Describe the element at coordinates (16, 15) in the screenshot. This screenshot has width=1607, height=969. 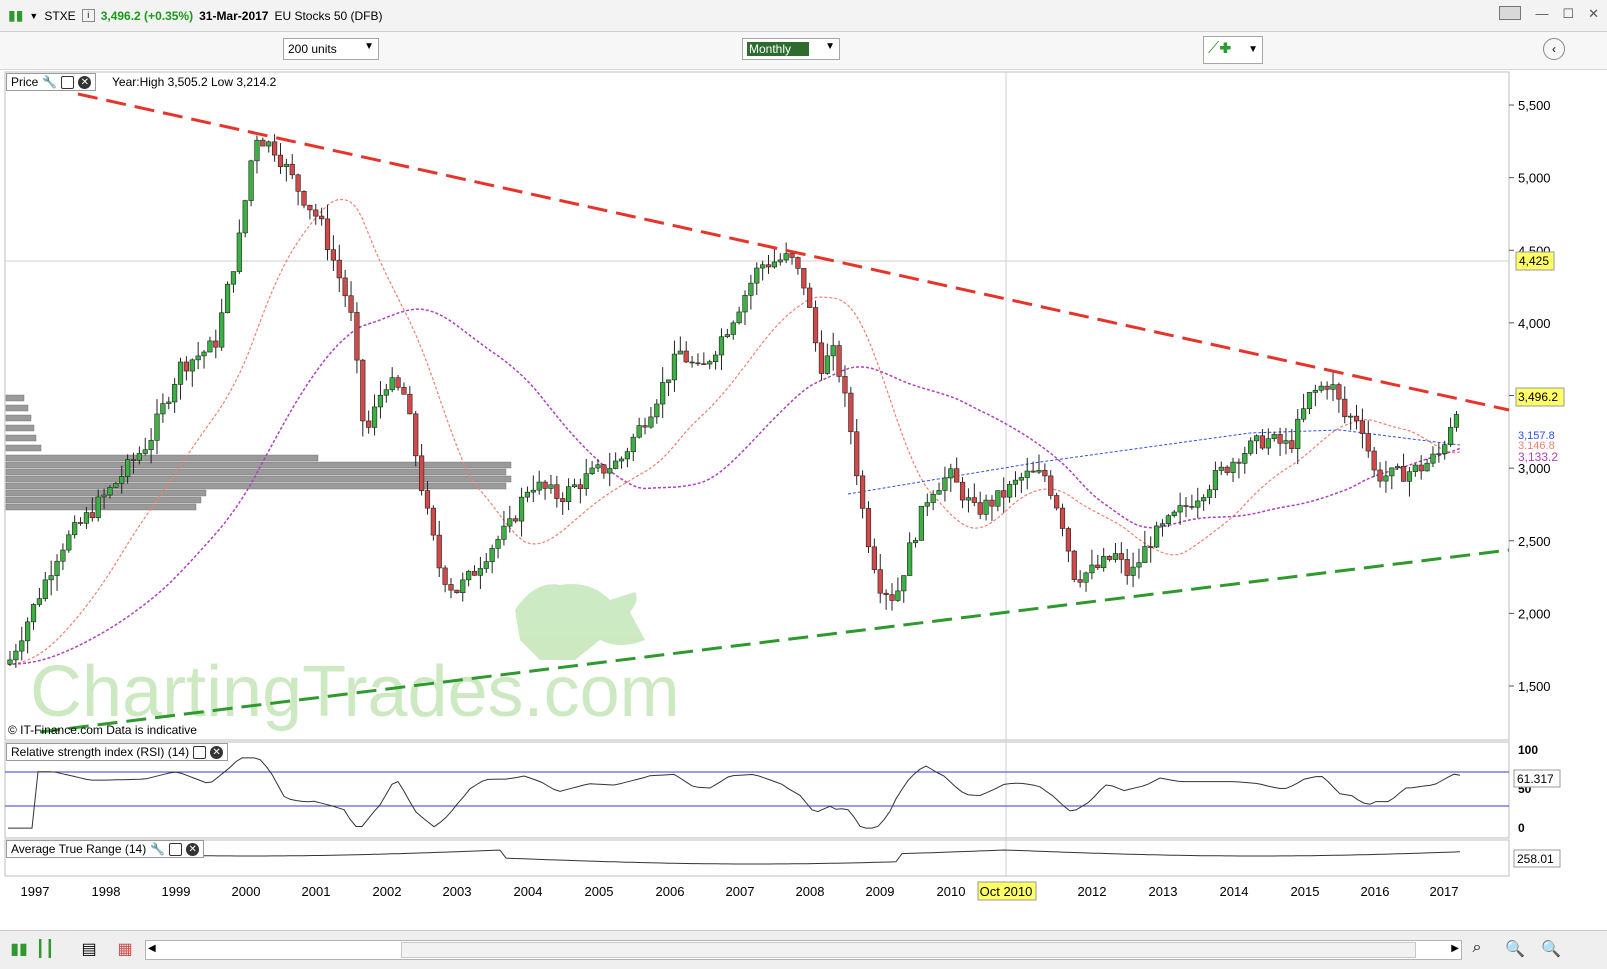
I see `chart-type-icon: ▮▮` at that location.